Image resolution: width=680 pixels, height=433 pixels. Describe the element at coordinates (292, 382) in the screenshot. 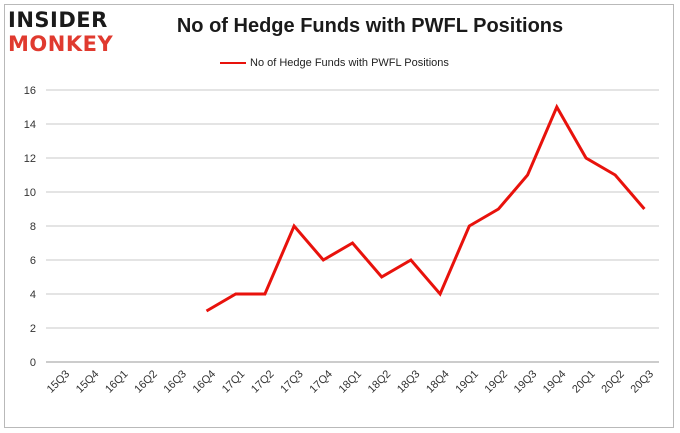

I see `x-tick-label: 17Q3` at that location.